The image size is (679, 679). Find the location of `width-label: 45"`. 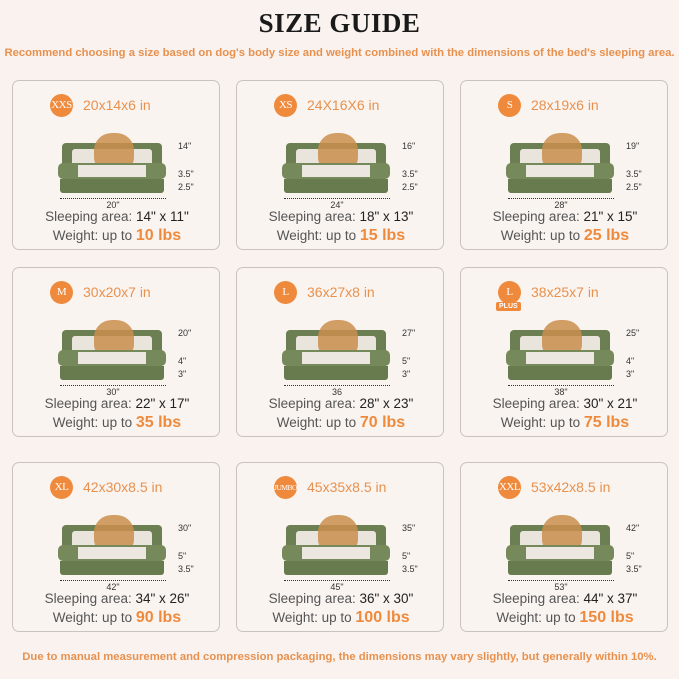

width-label: 45" is located at coordinates (337, 587).